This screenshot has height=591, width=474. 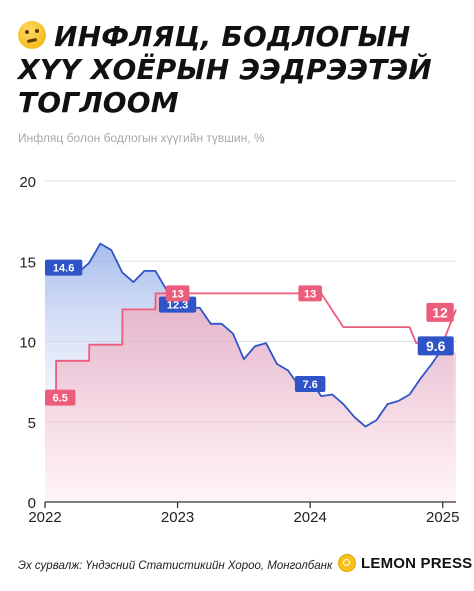 I want to click on x-tick-label: 2023, so click(x=177, y=517).